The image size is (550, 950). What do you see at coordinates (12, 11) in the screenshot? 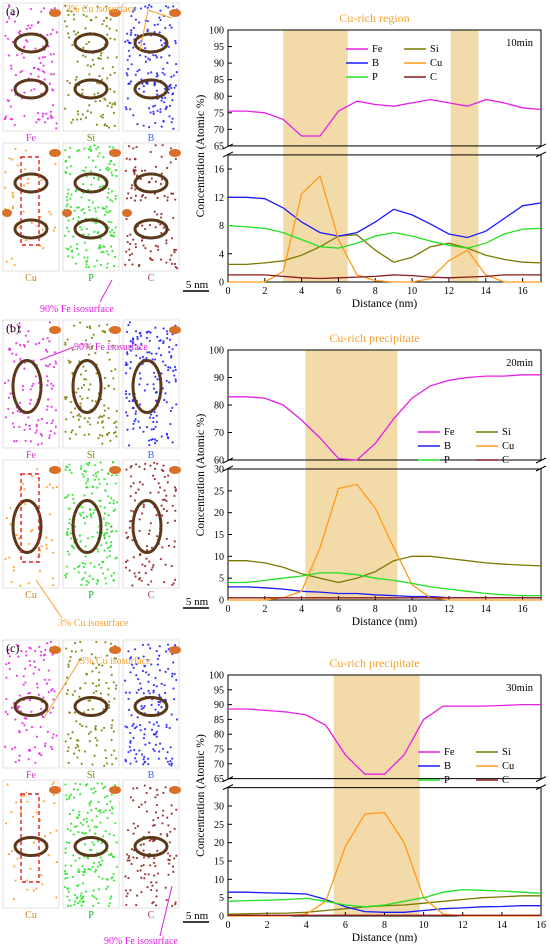
I see `panel-label: (a)` at bounding box center [12, 11].